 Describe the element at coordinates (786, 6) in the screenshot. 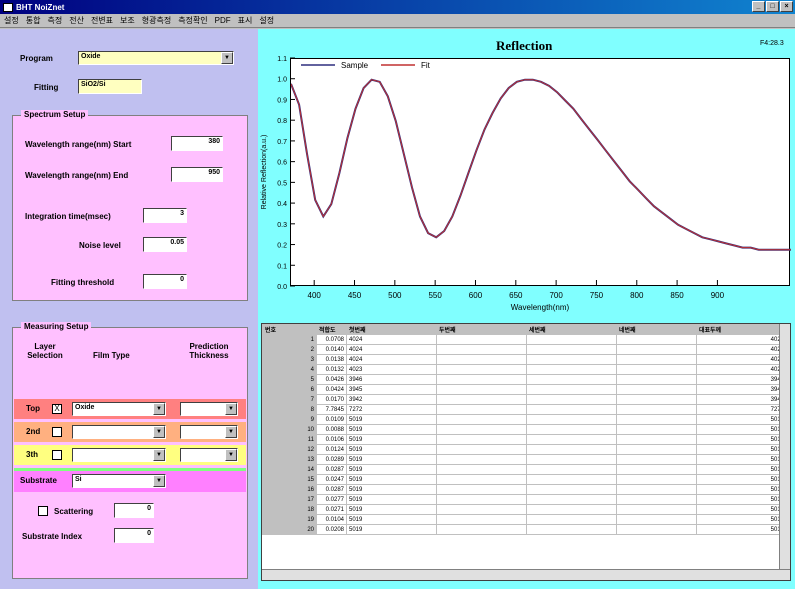

I see `close-button: ×` at that location.